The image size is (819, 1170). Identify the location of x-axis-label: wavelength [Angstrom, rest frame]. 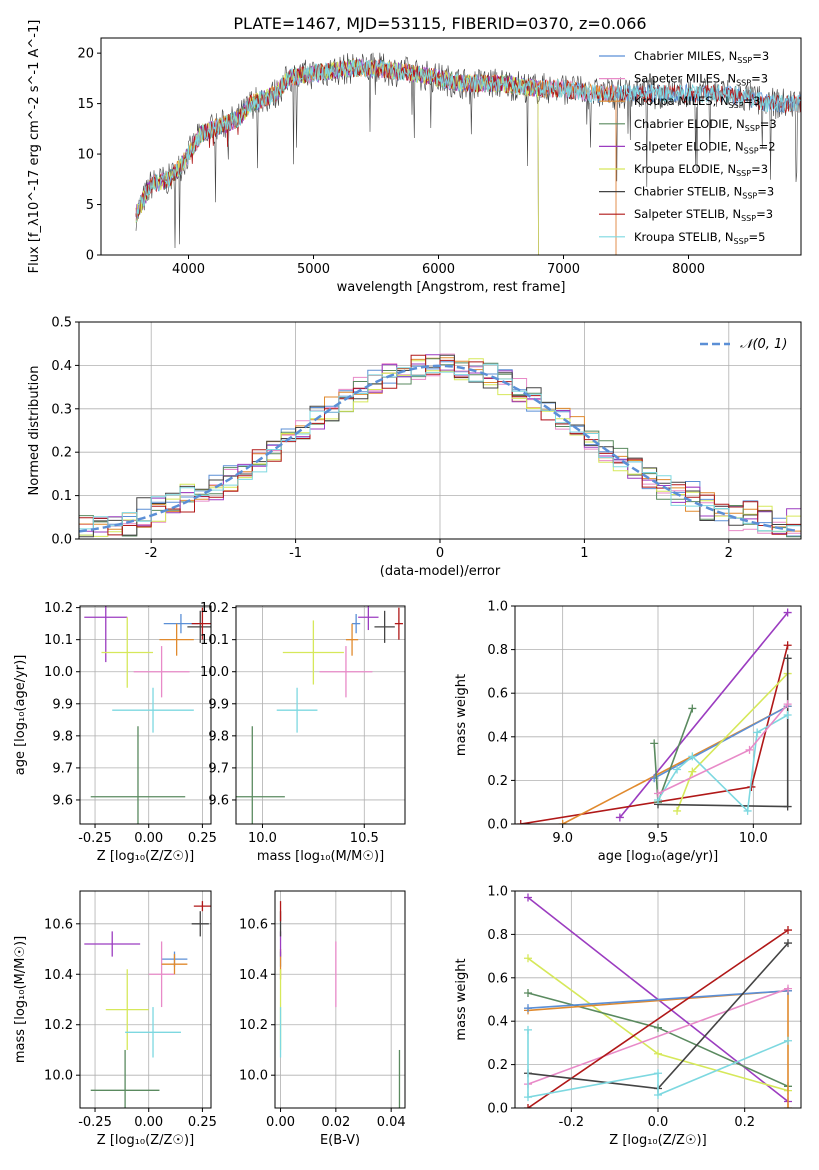
(451, 287).